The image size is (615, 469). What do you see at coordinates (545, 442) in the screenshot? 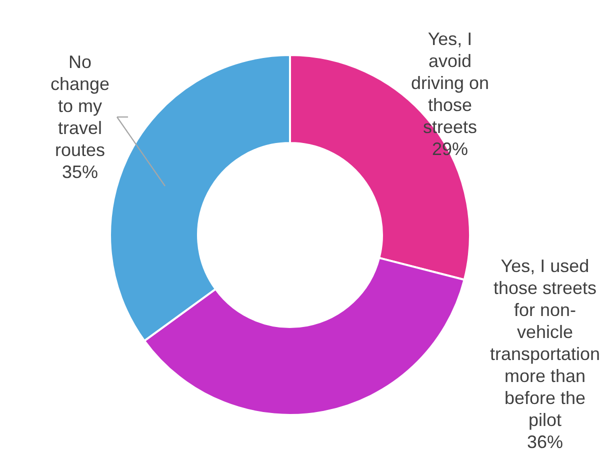
I see `data-label: 36%` at bounding box center [545, 442].